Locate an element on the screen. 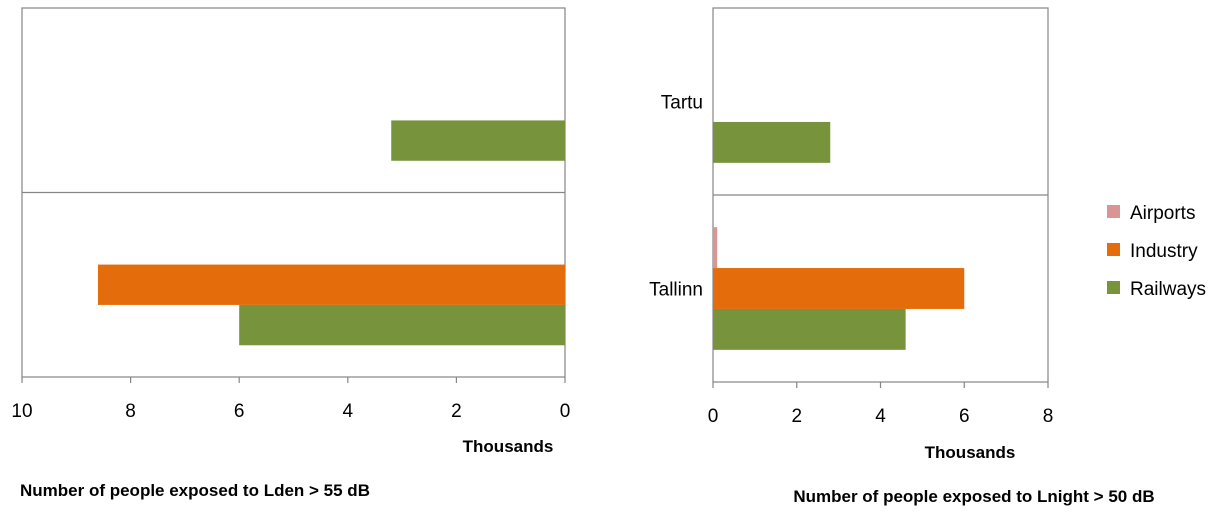 The height and width of the screenshot is (515, 1227). legend-label-railways: Railways is located at coordinates (1168, 289).